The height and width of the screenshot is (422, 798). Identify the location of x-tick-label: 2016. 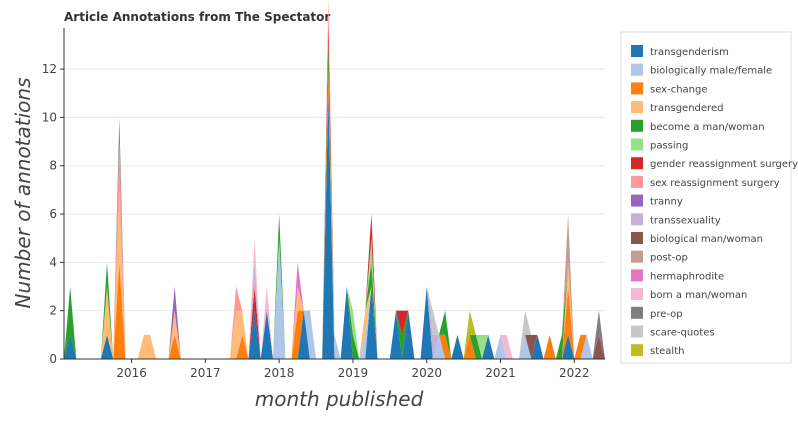
(131, 373).